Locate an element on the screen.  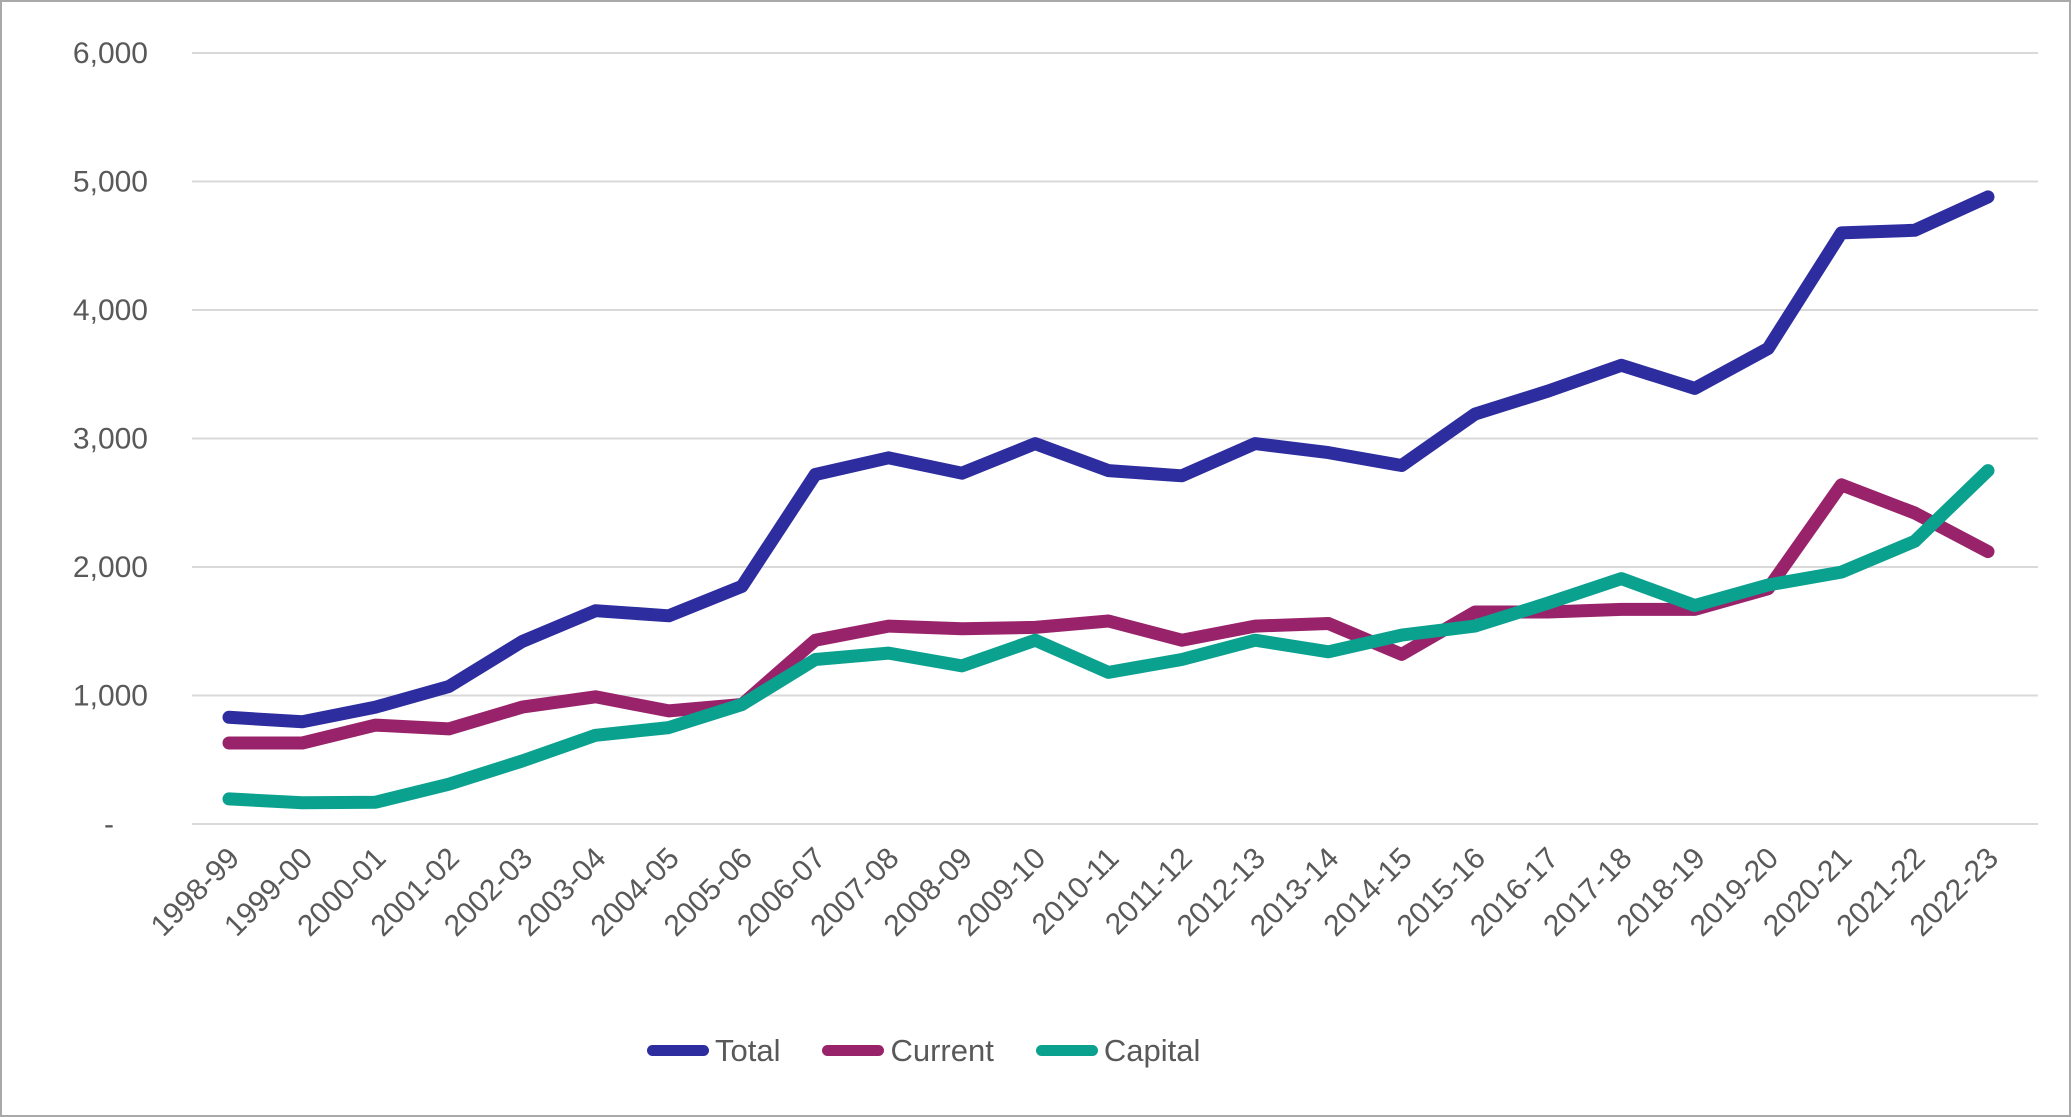
y-tick-label: 3,000 is located at coordinates (110, 439).